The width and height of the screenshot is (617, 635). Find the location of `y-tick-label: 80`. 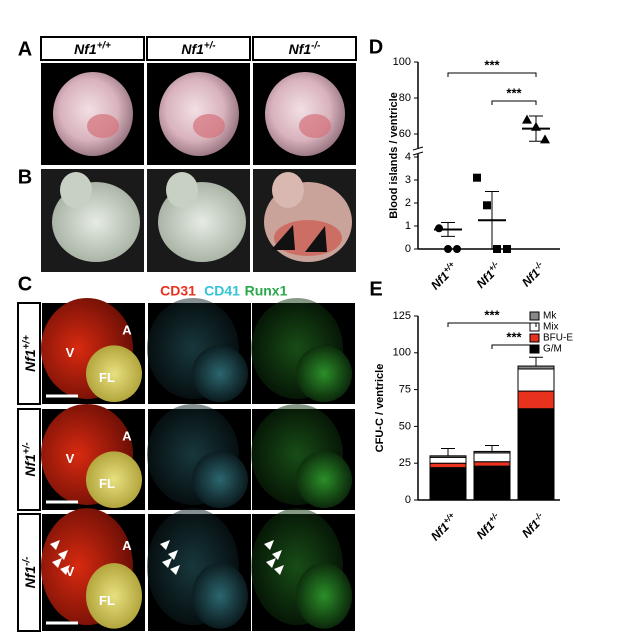

y-tick-label: 80 is located at coordinates (405, 98).